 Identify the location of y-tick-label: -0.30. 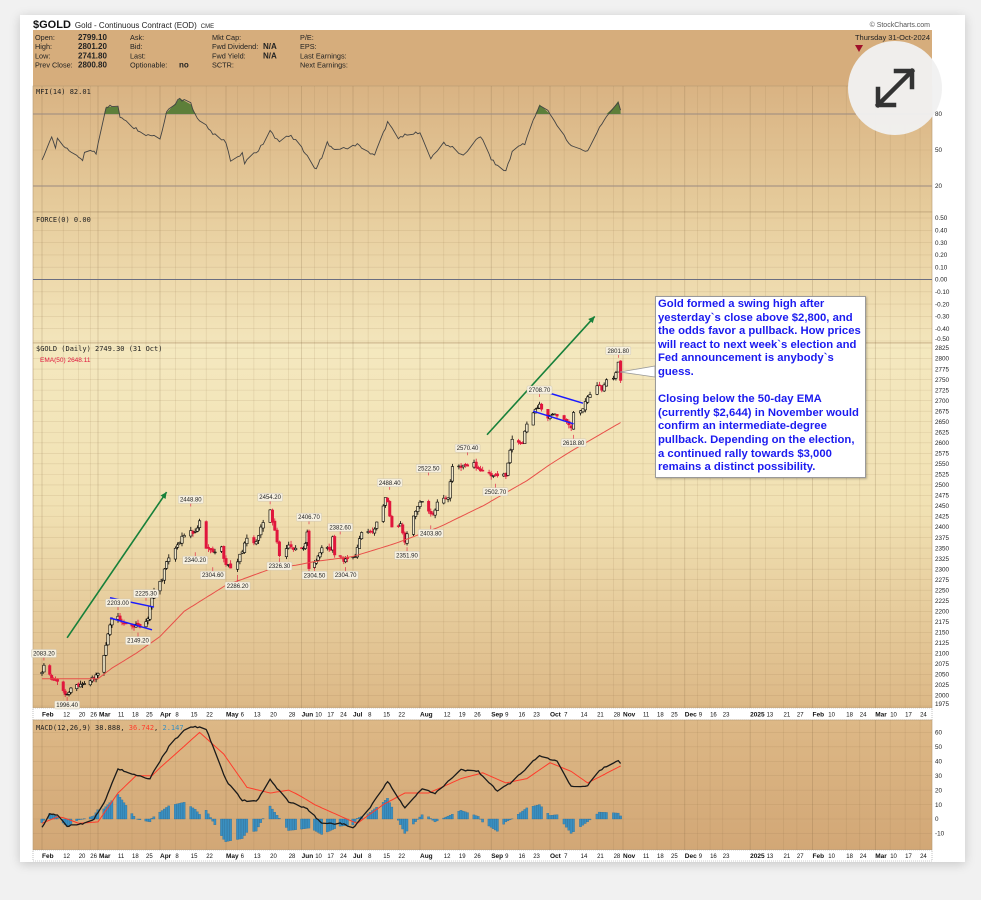
(942, 317).